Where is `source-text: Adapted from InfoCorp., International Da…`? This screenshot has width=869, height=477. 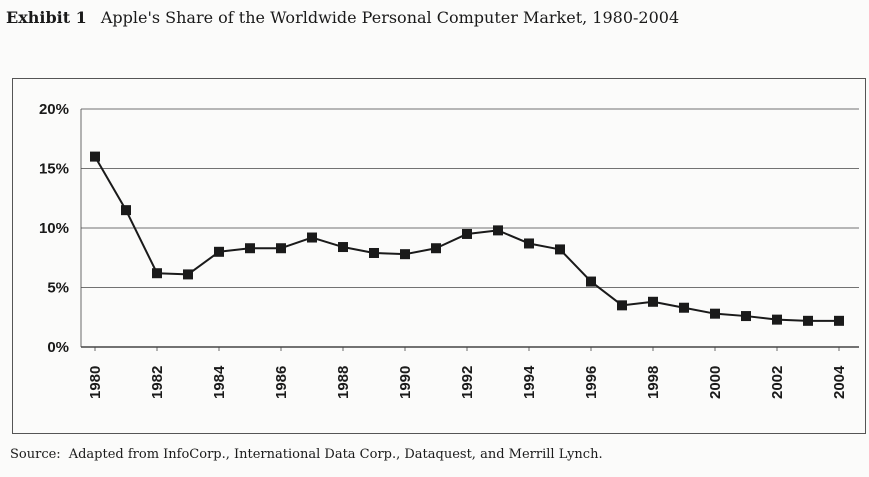
source-text: Adapted from InfoCorp., International Da… is located at coordinates (335, 454).